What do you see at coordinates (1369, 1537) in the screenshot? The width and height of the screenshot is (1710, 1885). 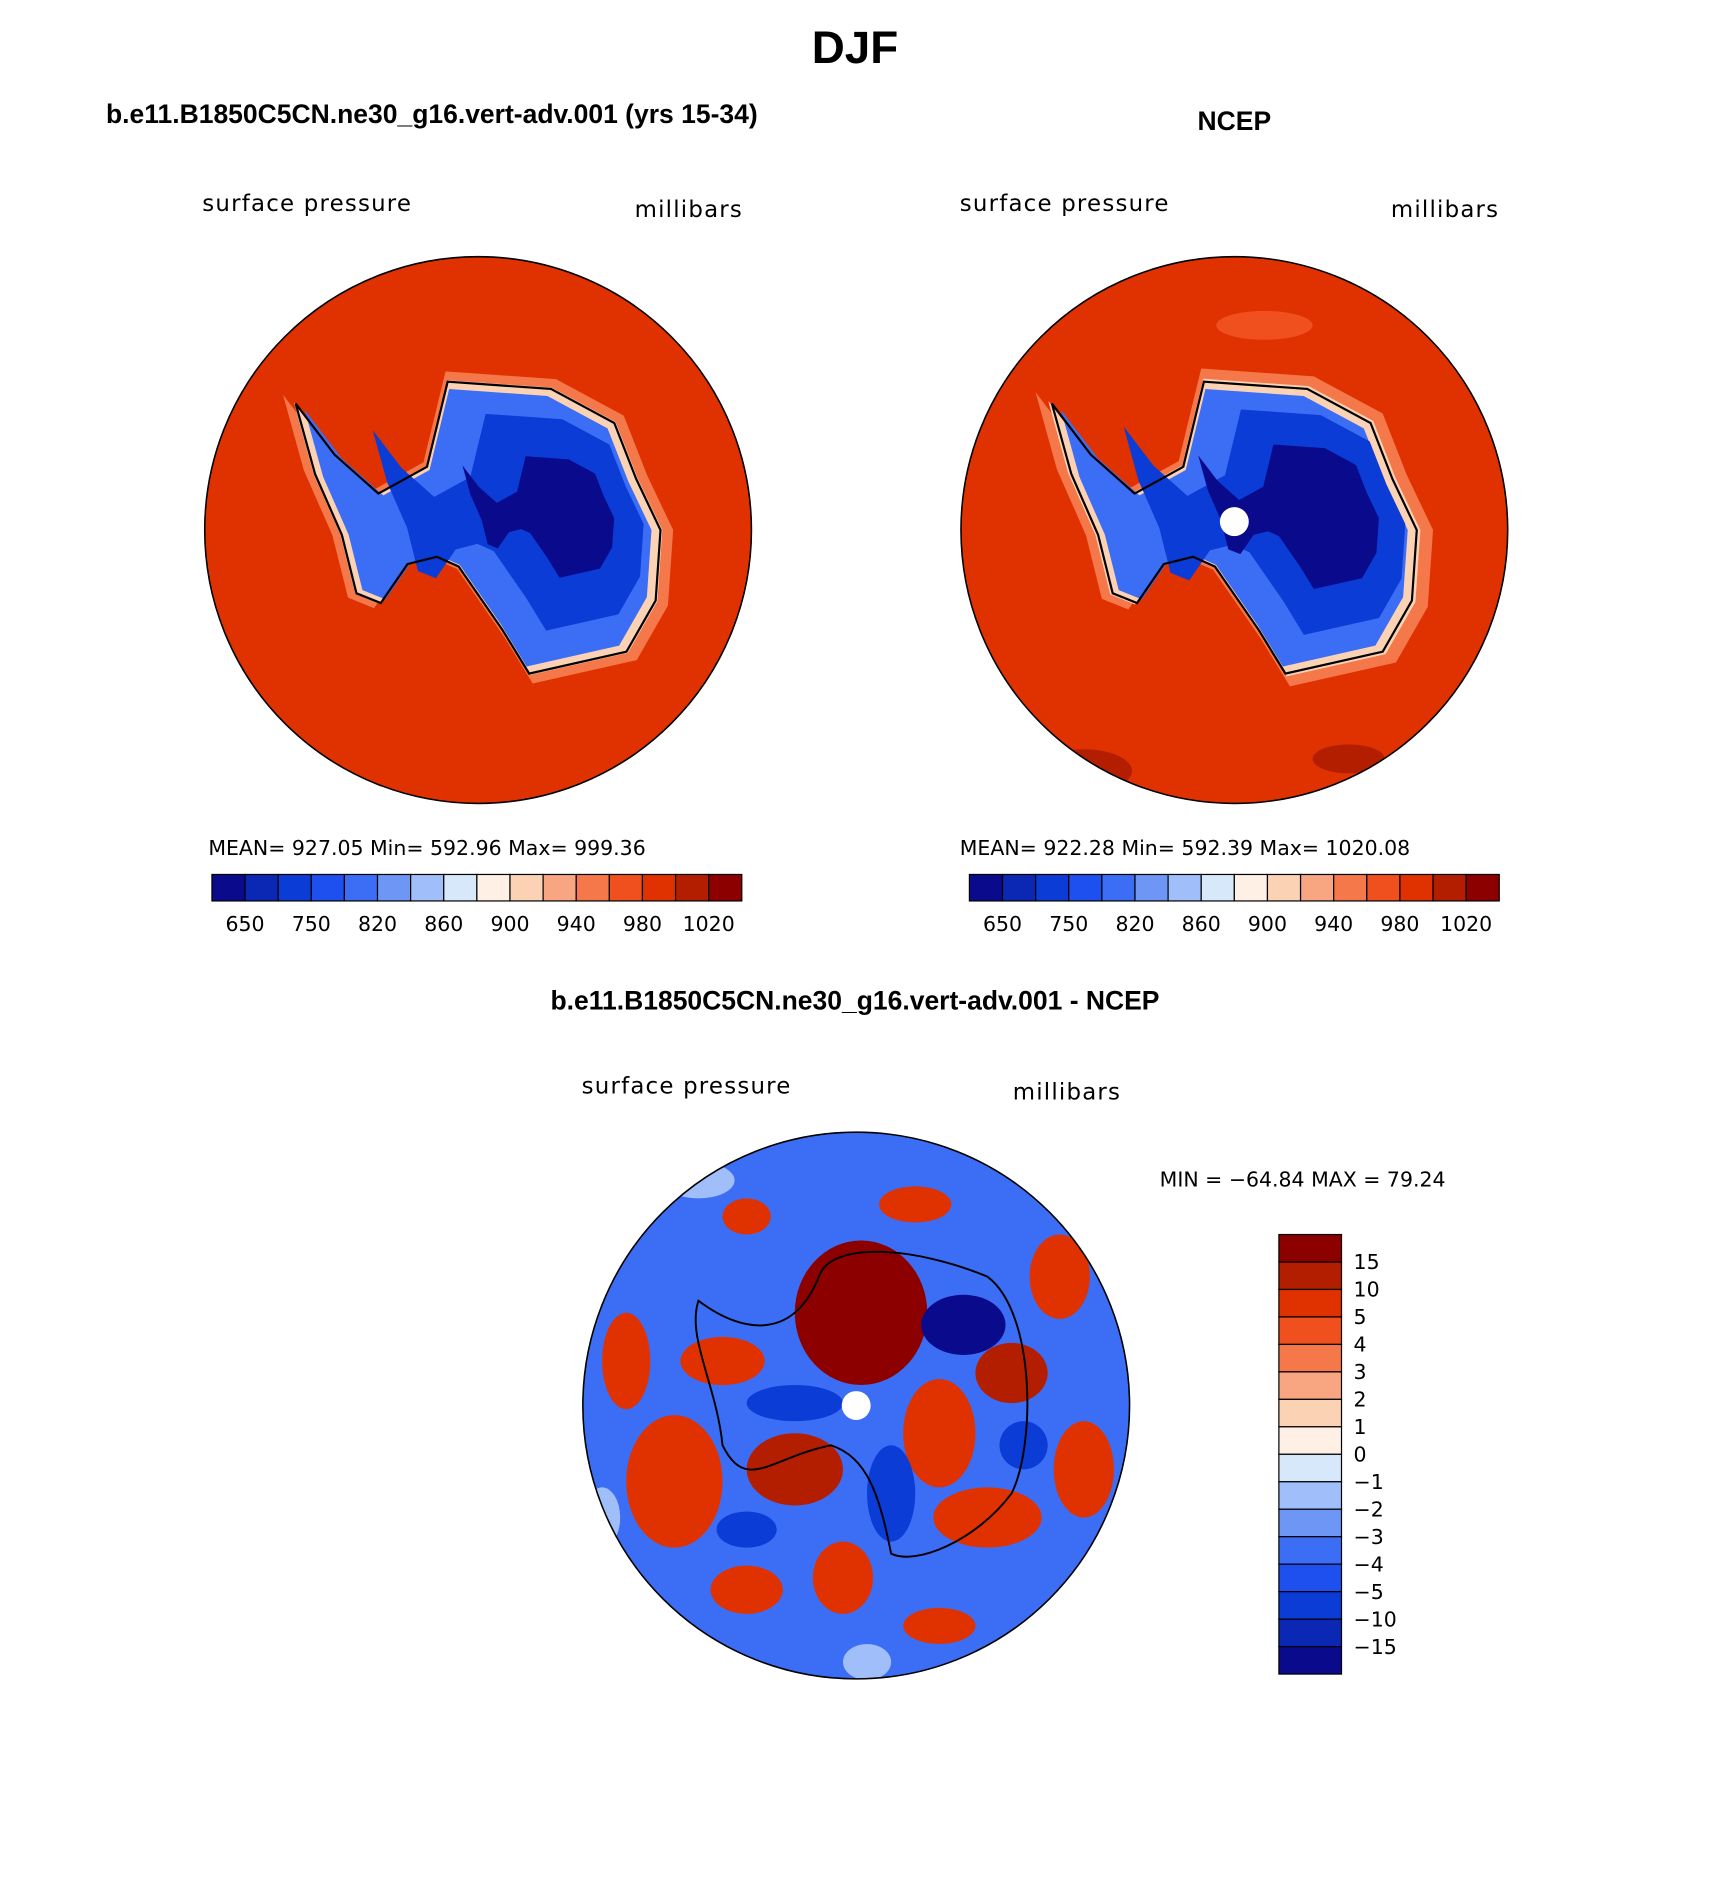 I see `colorbar-label: −3` at bounding box center [1369, 1537].